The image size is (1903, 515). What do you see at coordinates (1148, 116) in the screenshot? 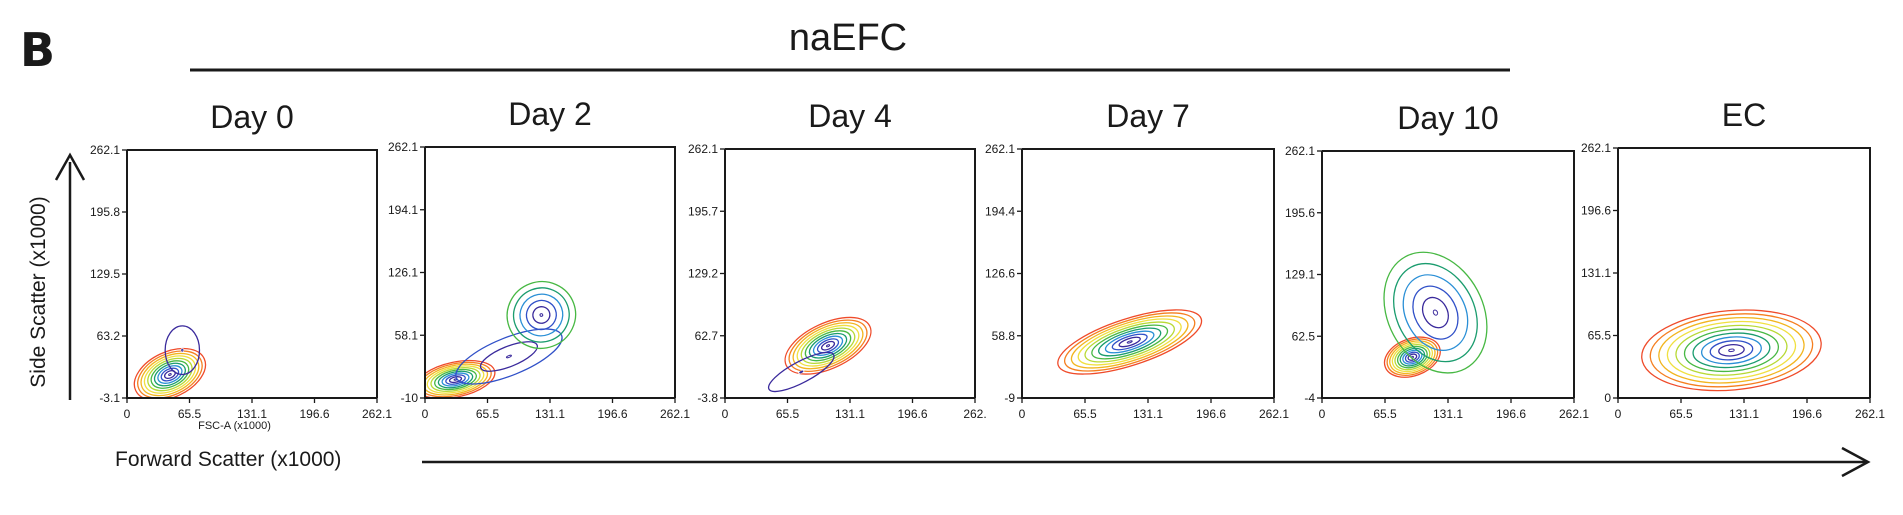
I see `plot-title: Day 7` at bounding box center [1148, 116].